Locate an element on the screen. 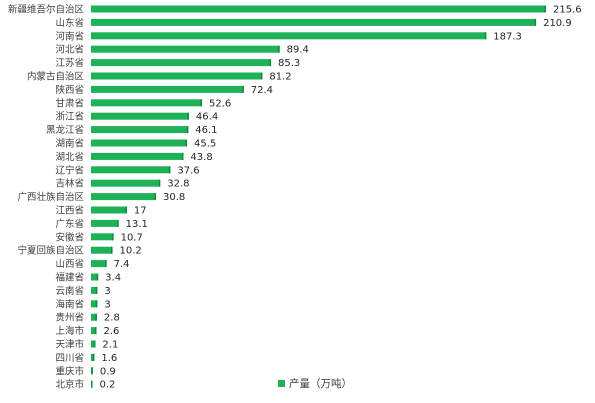 The image size is (595, 403). value-label: 46.1 is located at coordinates (206, 130).